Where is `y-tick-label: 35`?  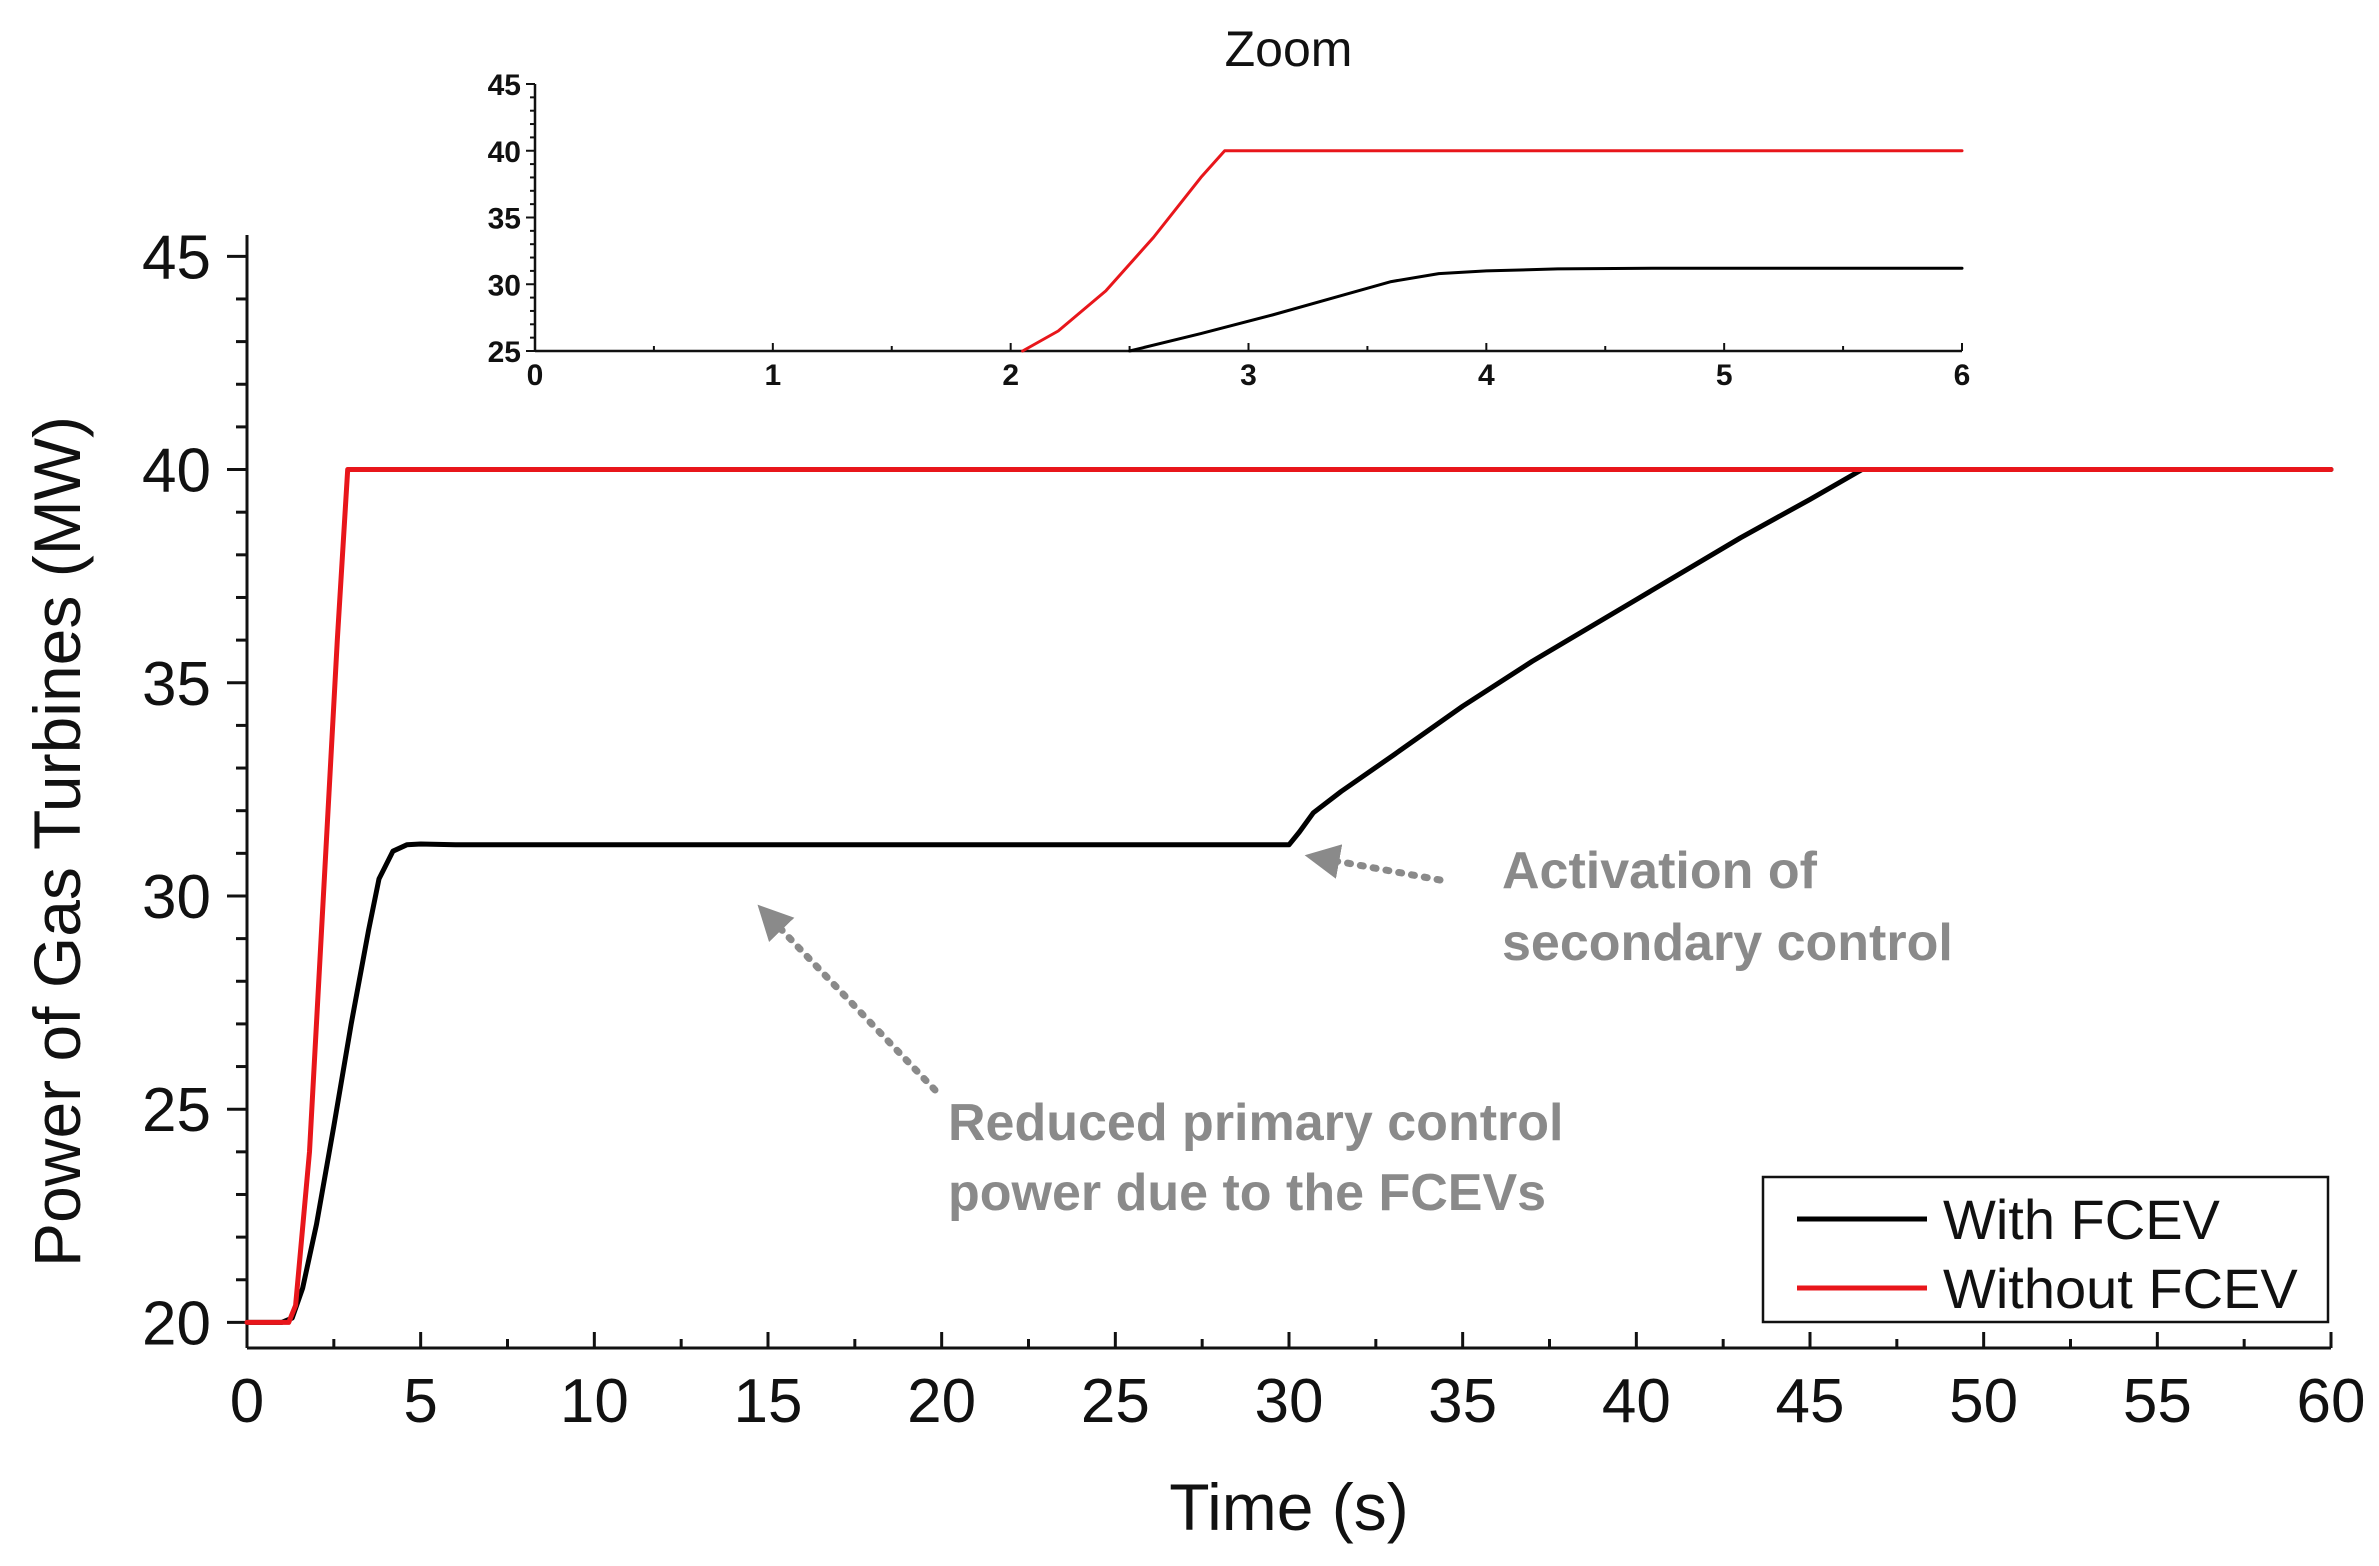 y-tick-label: 35 is located at coordinates (176, 684).